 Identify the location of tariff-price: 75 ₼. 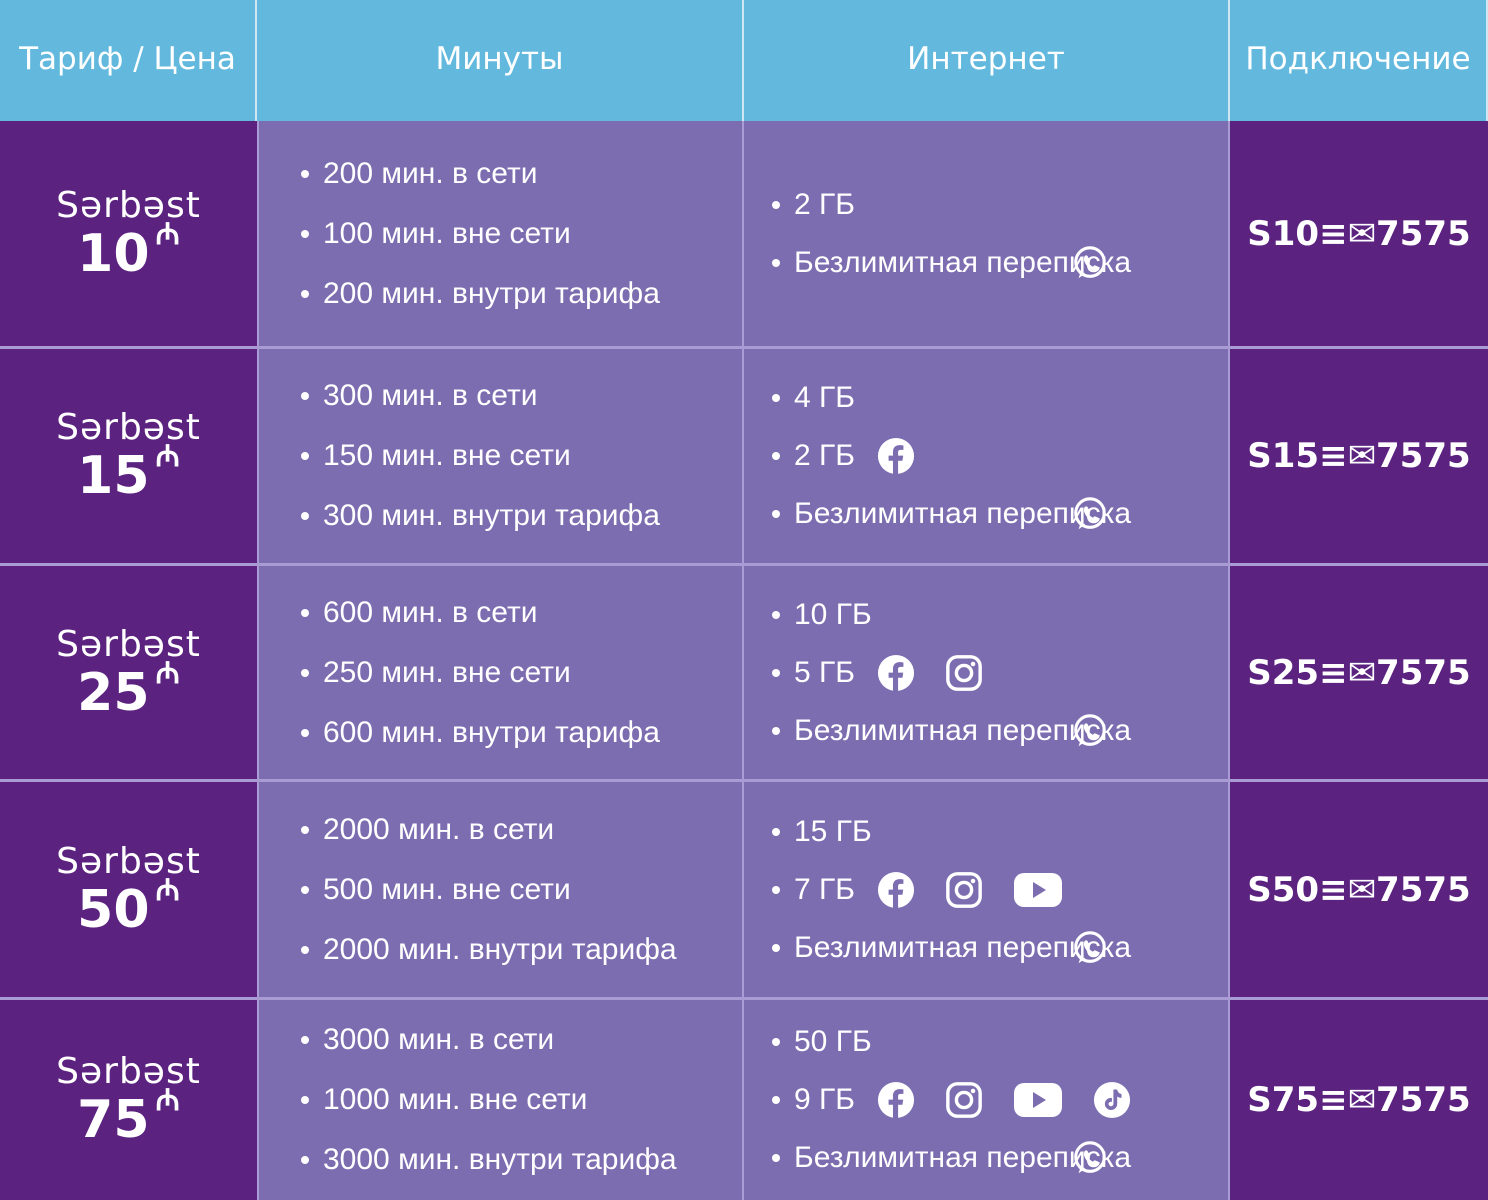
(128, 1117).